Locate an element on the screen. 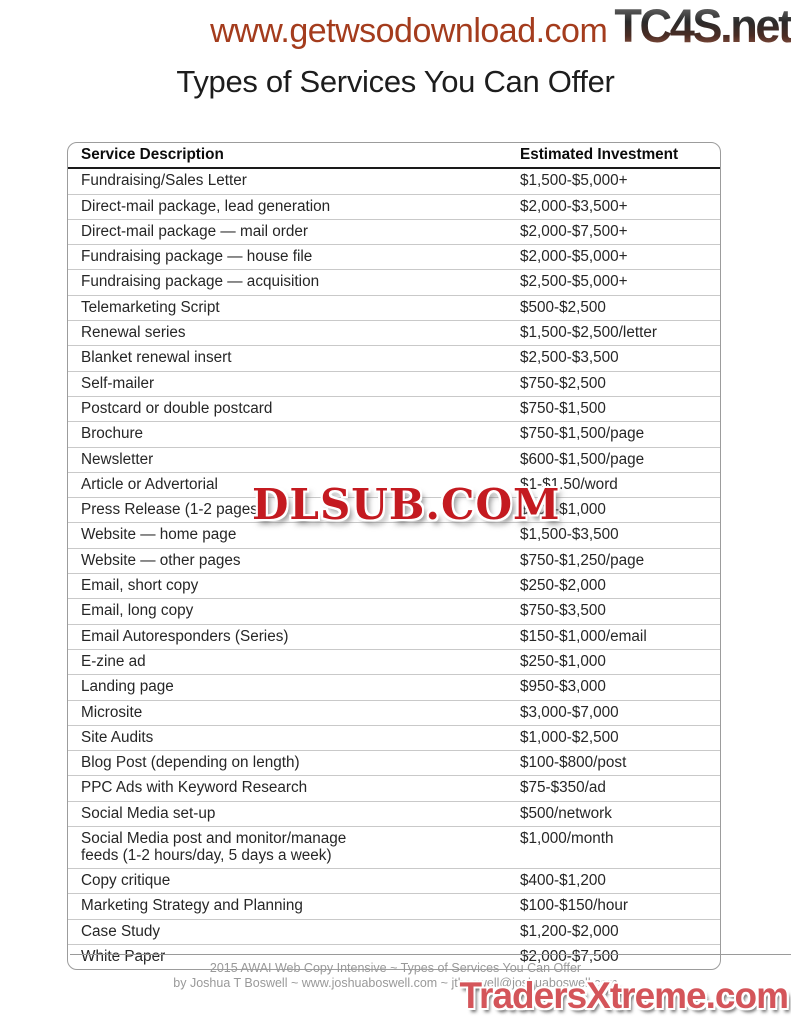 This screenshot has width=791, height=1024. service-description-cell: Brochure is located at coordinates (112, 434).